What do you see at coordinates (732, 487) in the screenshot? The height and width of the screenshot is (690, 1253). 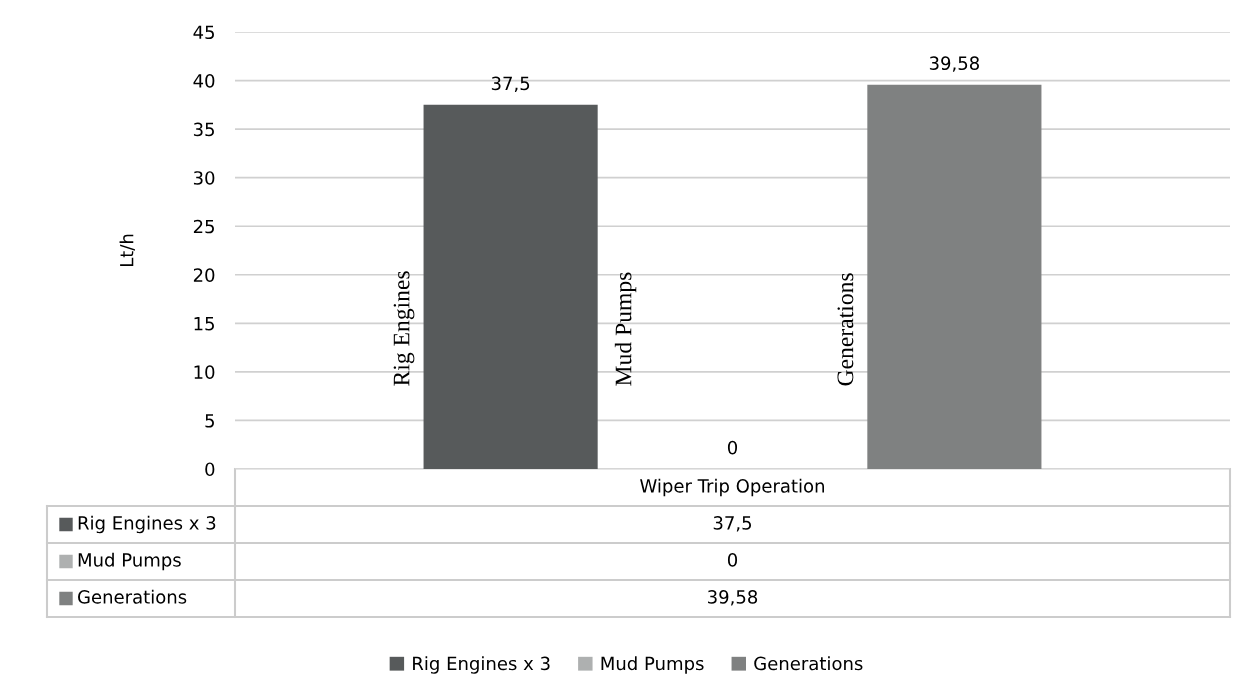 I see `x-tick-label: Wiper Trip Operation` at bounding box center [732, 487].